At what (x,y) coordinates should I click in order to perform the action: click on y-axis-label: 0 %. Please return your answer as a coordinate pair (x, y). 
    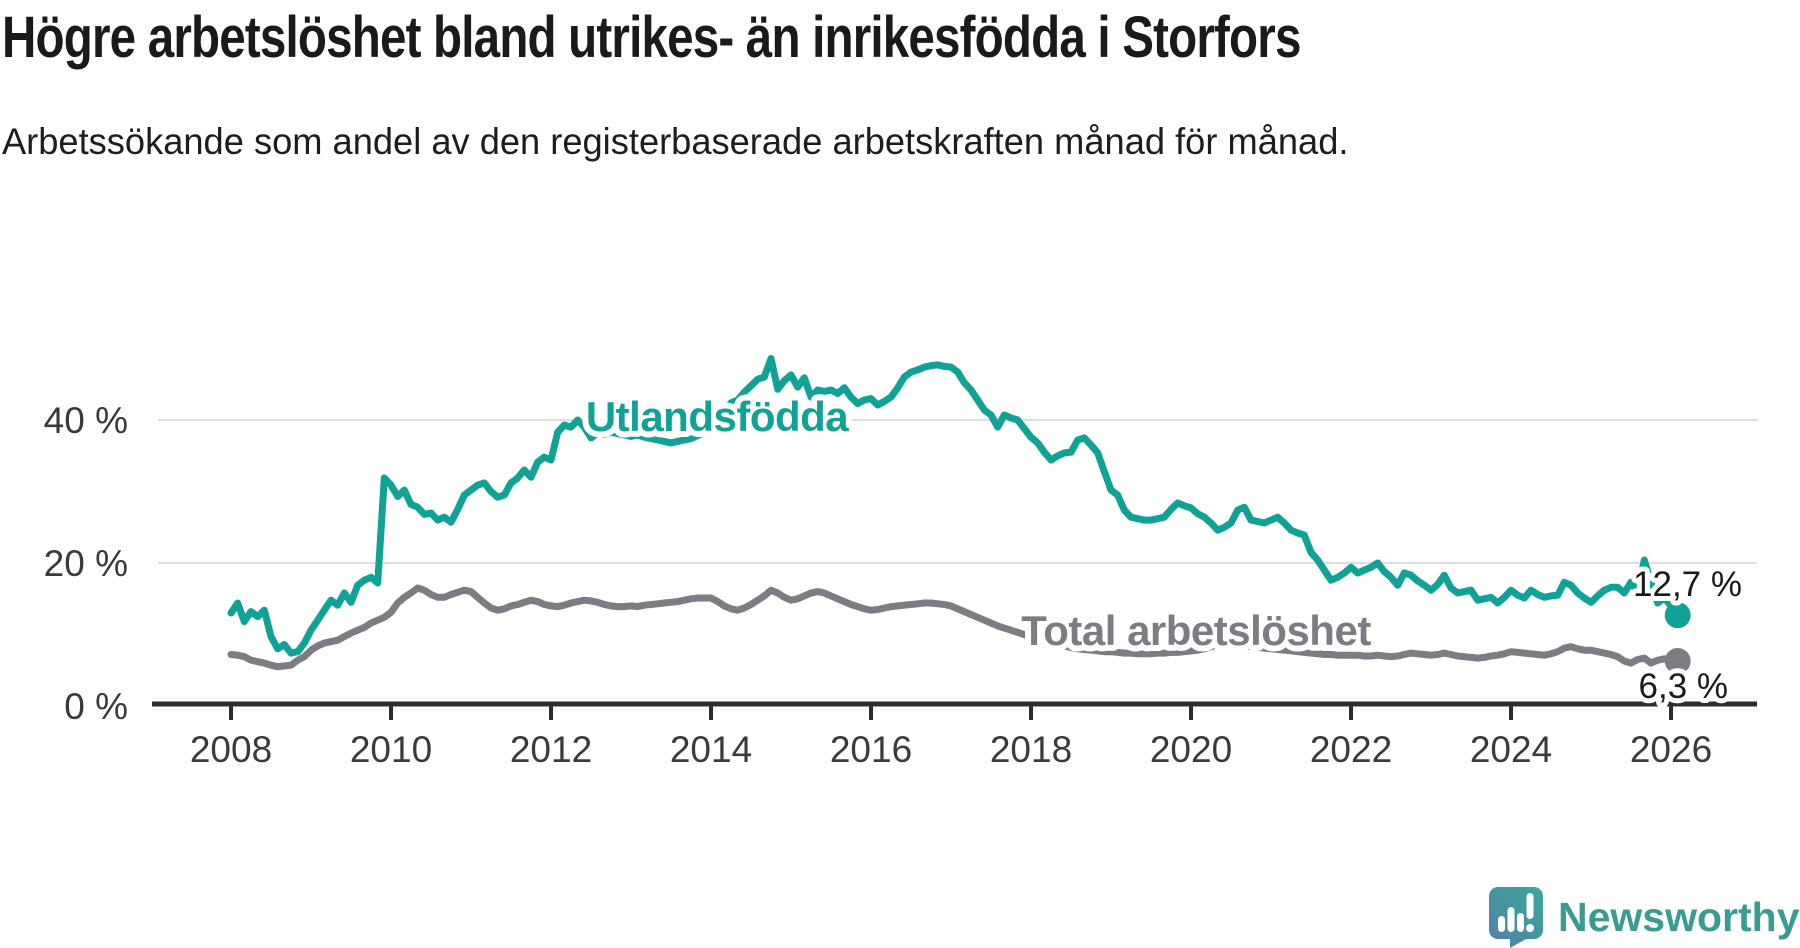
    Looking at the image, I should click on (96, 706).